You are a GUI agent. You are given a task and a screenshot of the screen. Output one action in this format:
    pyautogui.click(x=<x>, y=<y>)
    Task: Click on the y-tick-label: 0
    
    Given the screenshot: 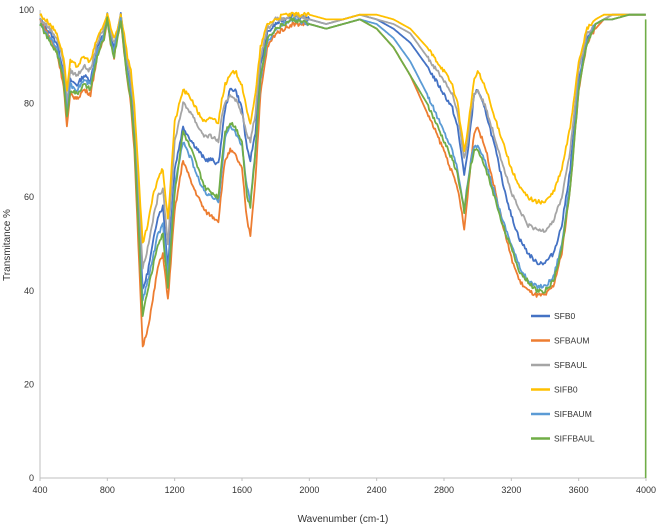 What is the action you would take?
    pyautogui.click(x=31, y=478)
    